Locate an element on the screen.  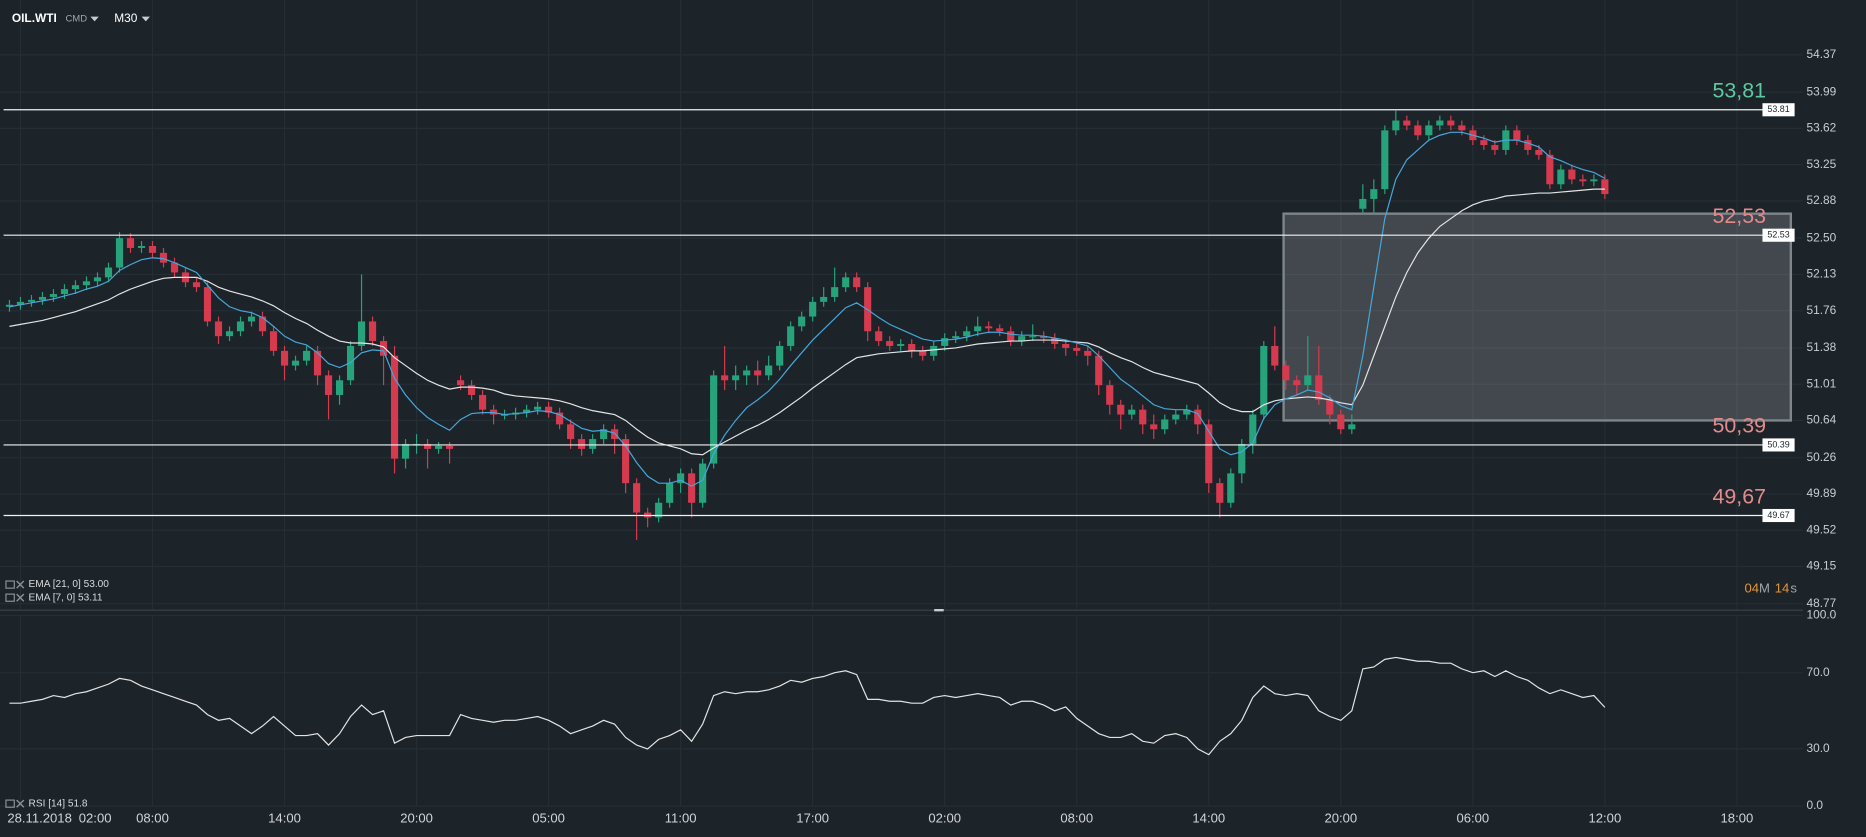
x-date-label: 28.11.2018 is located at coordinates (39, 818).